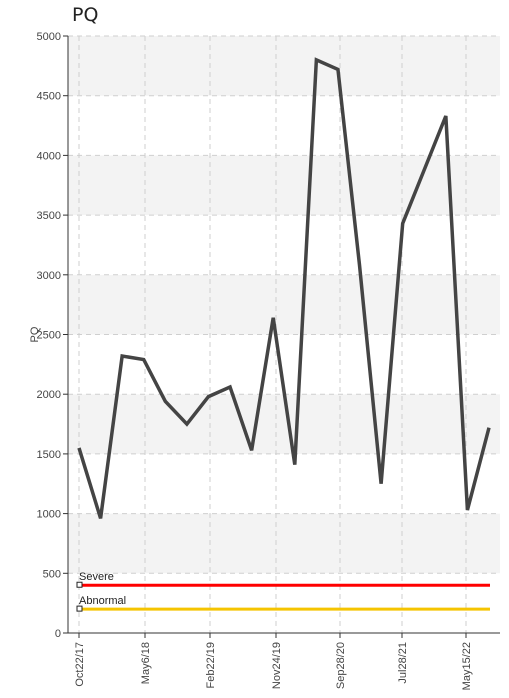 The image size is (509, 698). I want to click on y-tick-label: 4000, so click(49, 156).